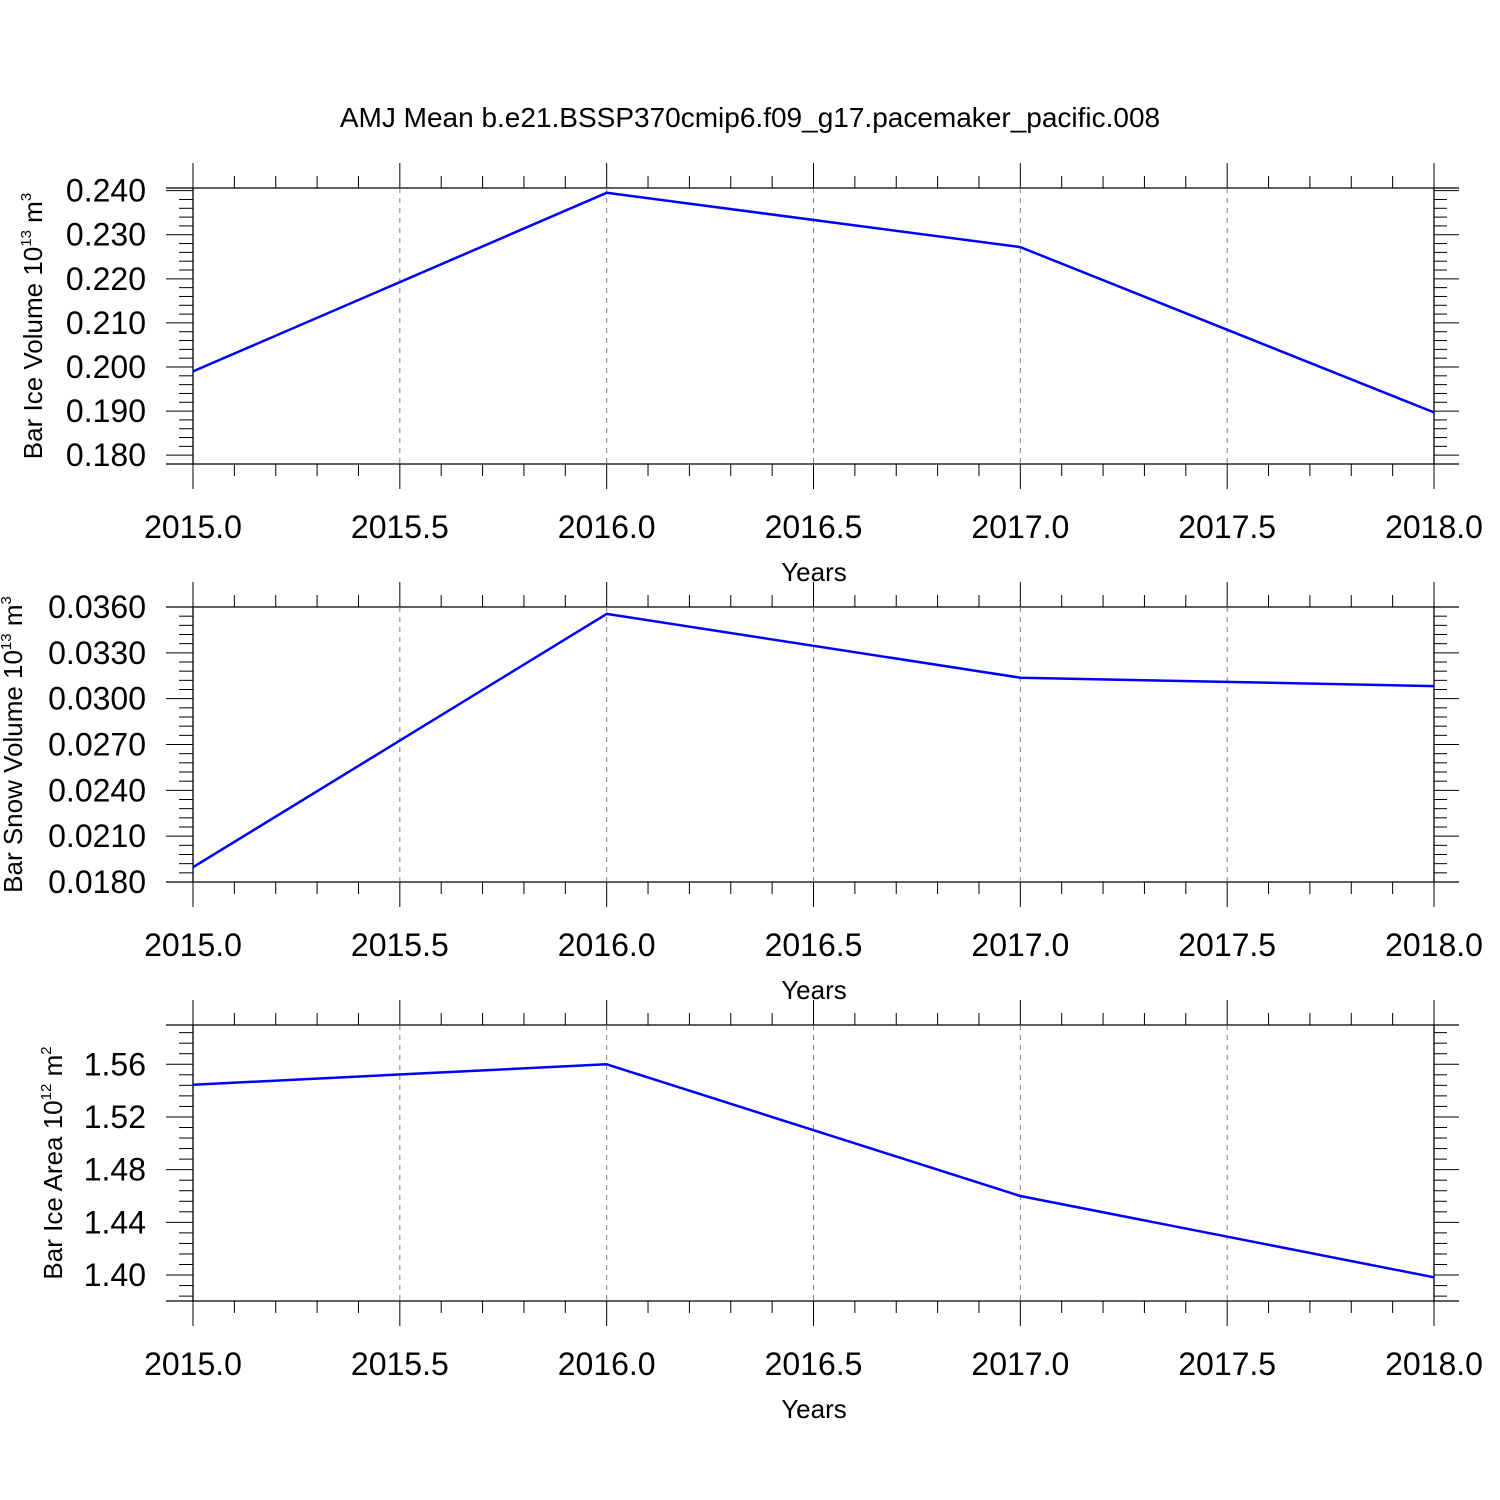 The height and width of the screenshot is (1500, 1500). Describe the element at coordinates (97, 699) in the screenshot. I see `y-tick-label: 0.0300` at that location.